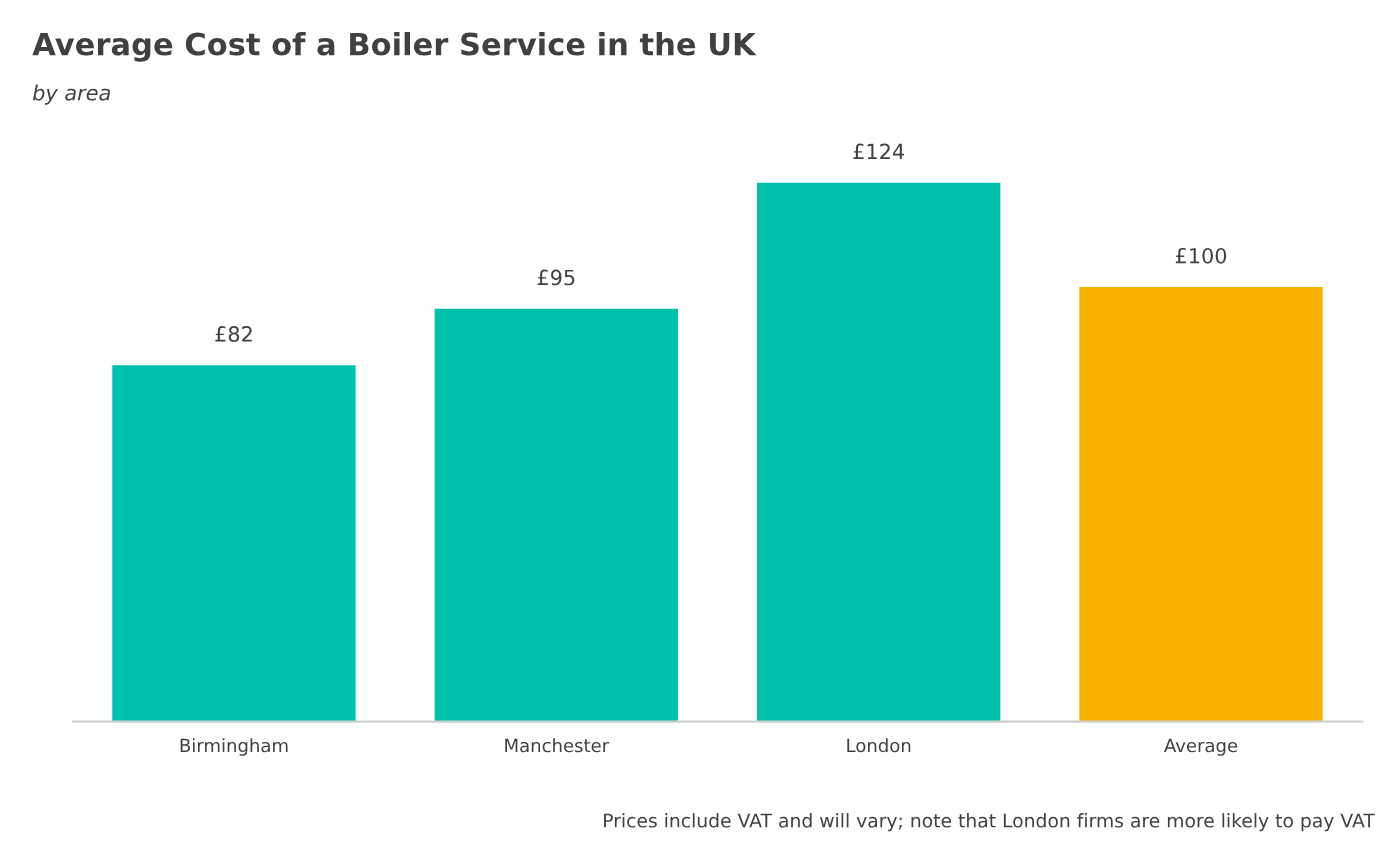 The height and width of the screenshot is (852, 1400). What do you see at coordinates (879, 745) in the screenshot?
I see `x-tick-label: London` at bounding box center [879, 745].